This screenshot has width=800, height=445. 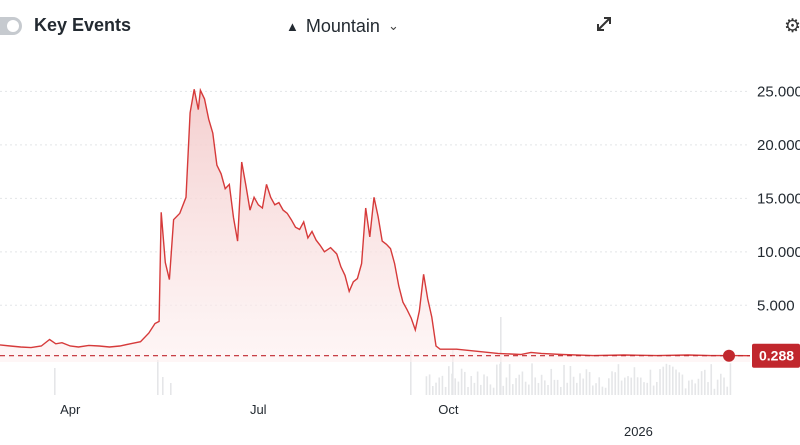 I want to click on last-price-label: 0.288, so click(x=776, y=356).